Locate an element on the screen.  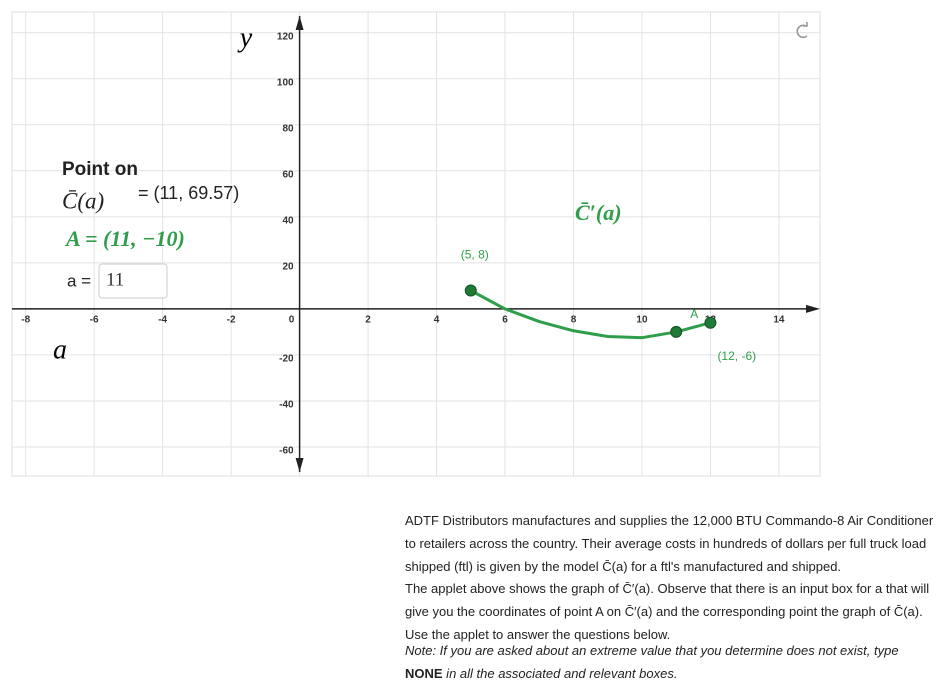
curve-label: C̄′(a) is located at coordinates (598, 212).